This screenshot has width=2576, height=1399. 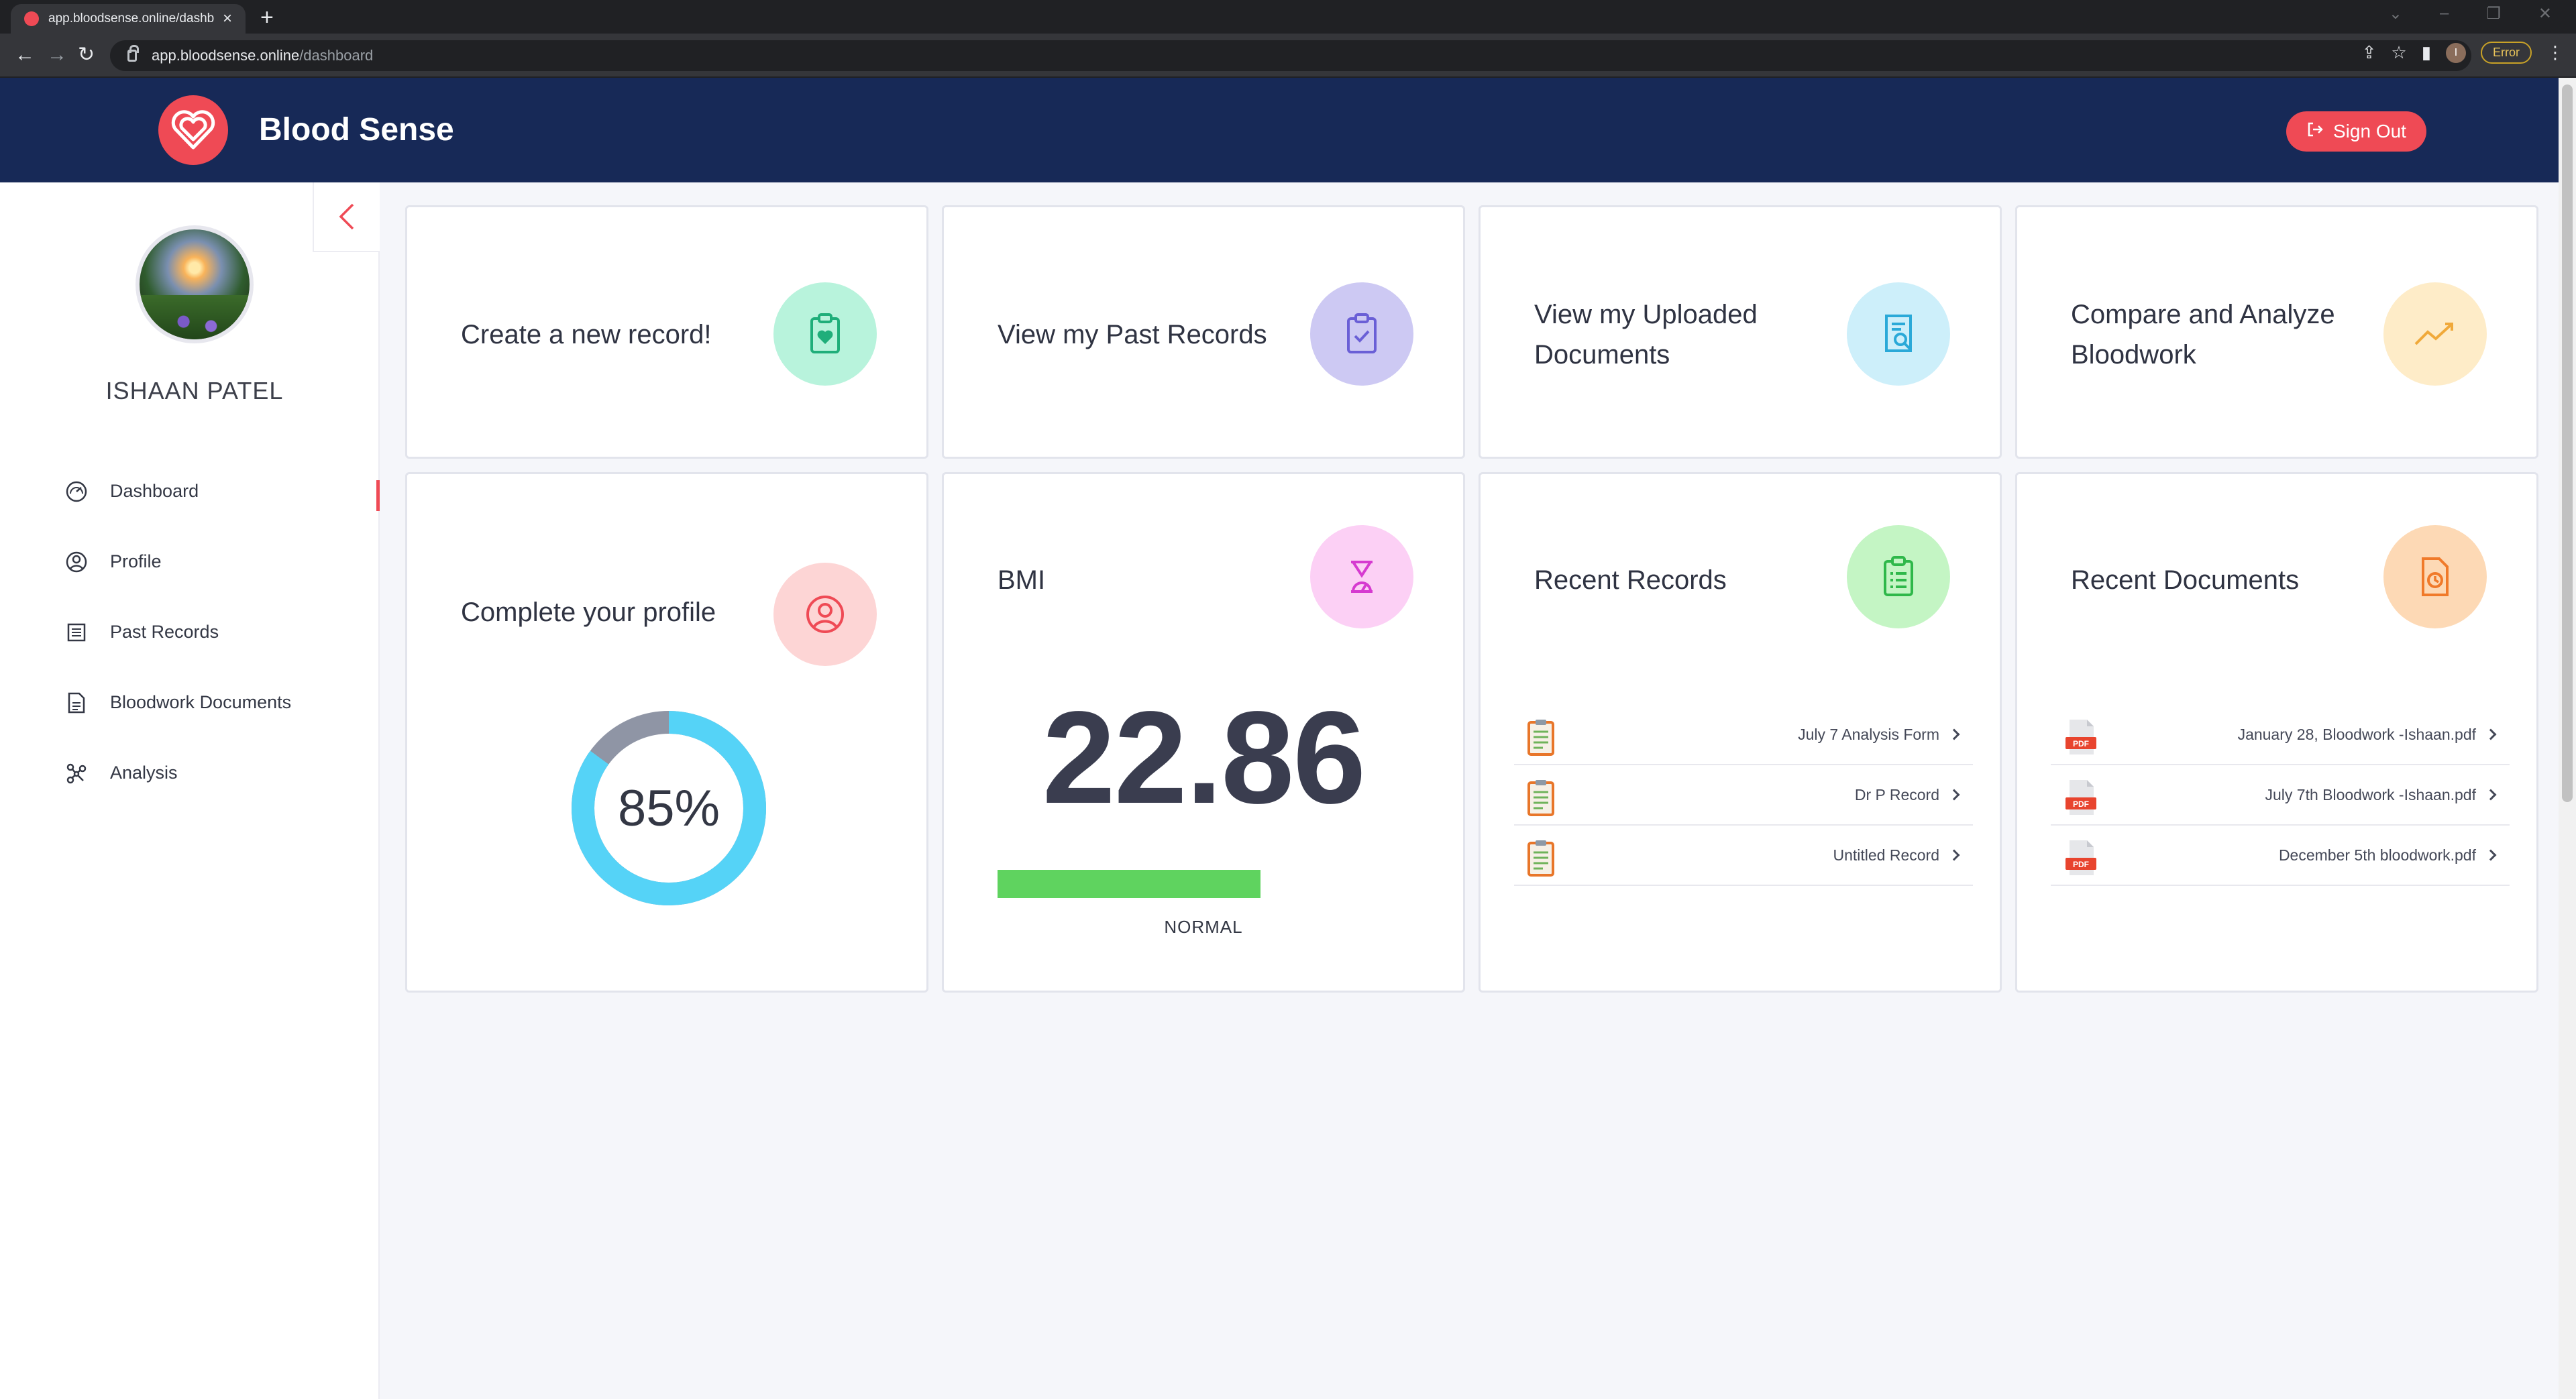 I want to click on card-title: Compare and Analyze Bloodwork, so click(x=2203, y=334).